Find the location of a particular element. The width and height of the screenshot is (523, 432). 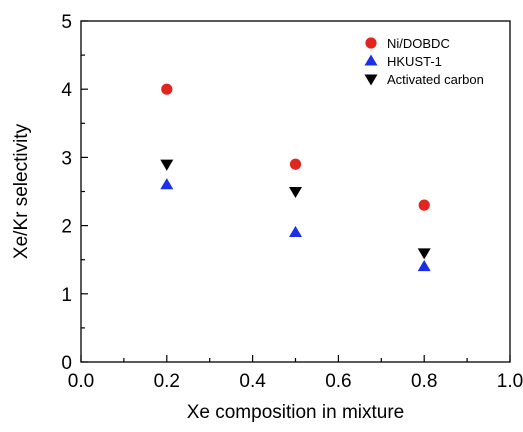

legend-label-activated-carbon: Activated carbon is located at coordinates (435, 79).